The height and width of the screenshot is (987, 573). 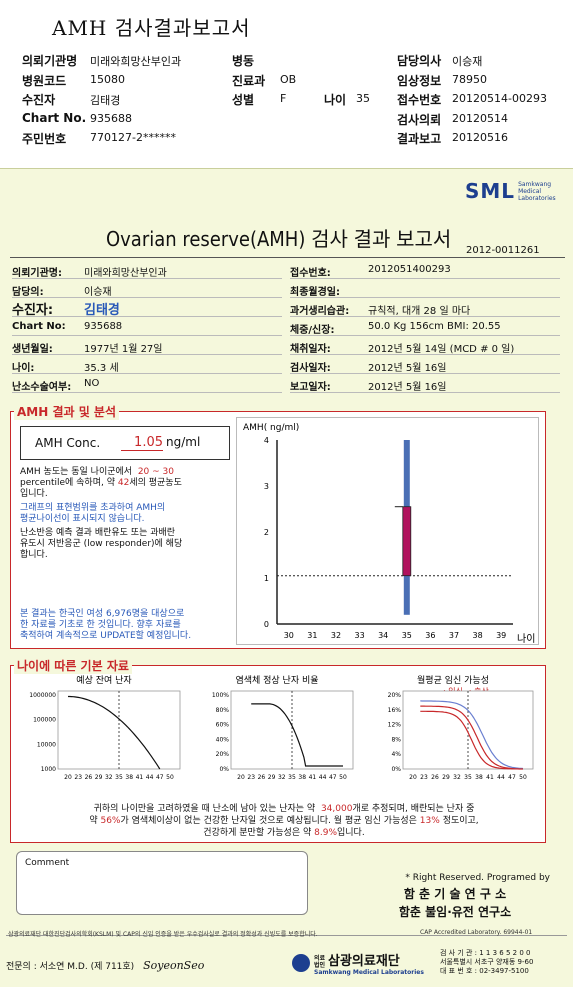 I want to click on mini-y-tick: 100000, so click(x=44, y=720).